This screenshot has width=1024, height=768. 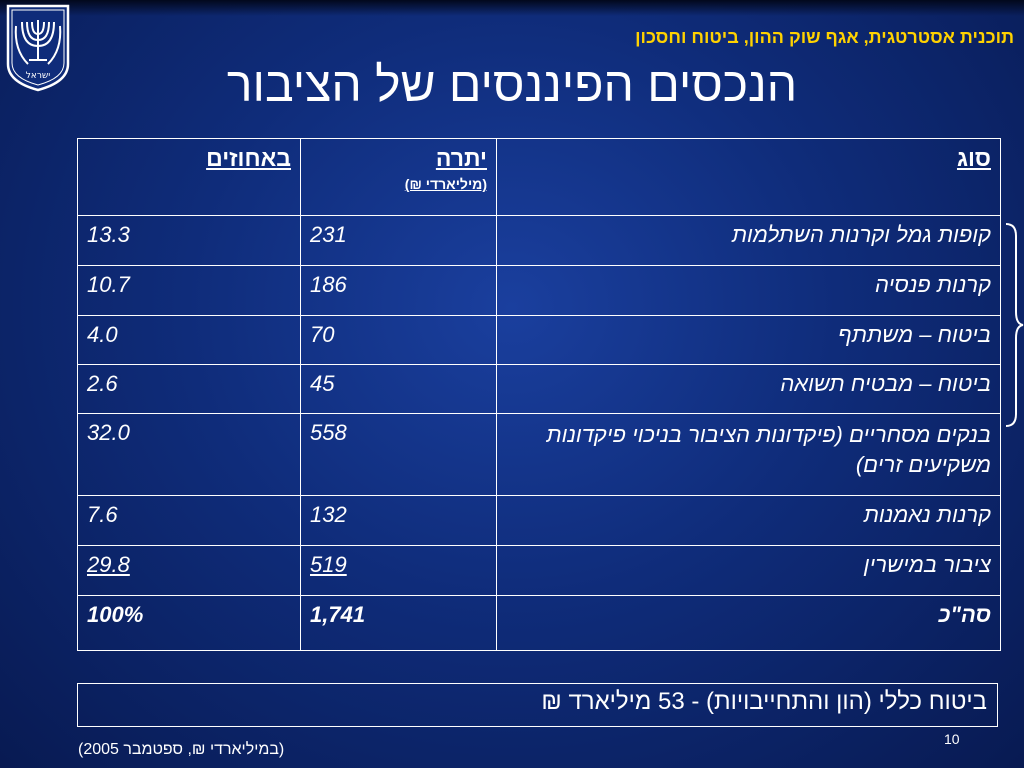 I want to click on header-balance-unit: (מיליארדי ₪), so click(x=445, y=184).